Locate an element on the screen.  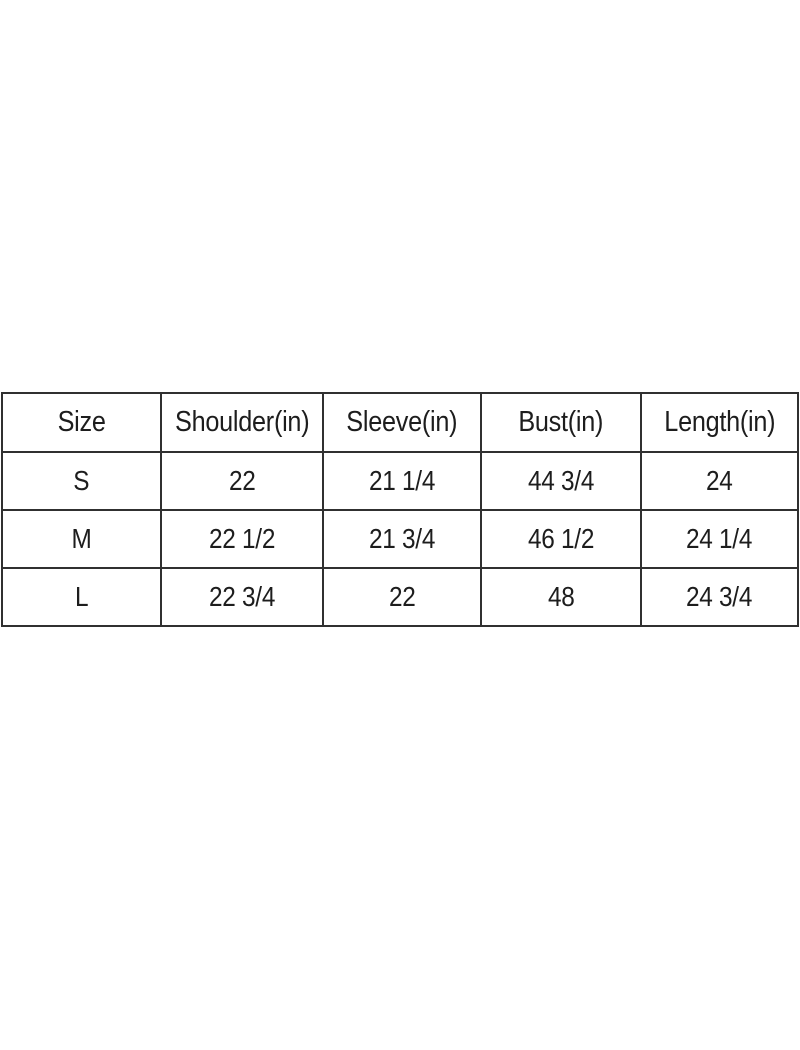
cell-label: M is located at coordinates (81, 538).